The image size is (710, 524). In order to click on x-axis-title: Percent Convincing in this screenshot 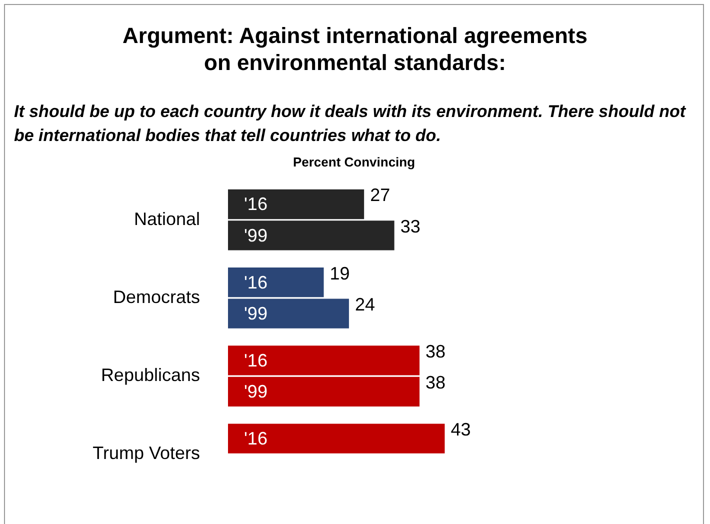, I will do `click(354, 162)`.